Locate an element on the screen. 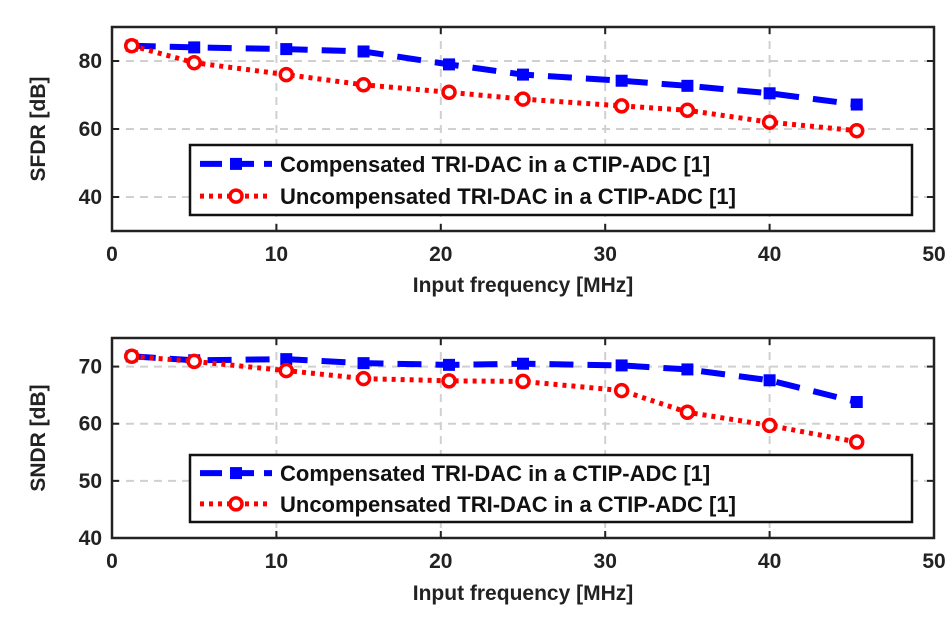 This screenshot has width=952, height=628. y-tick-label: 80 is located at coordinates (90, 61).